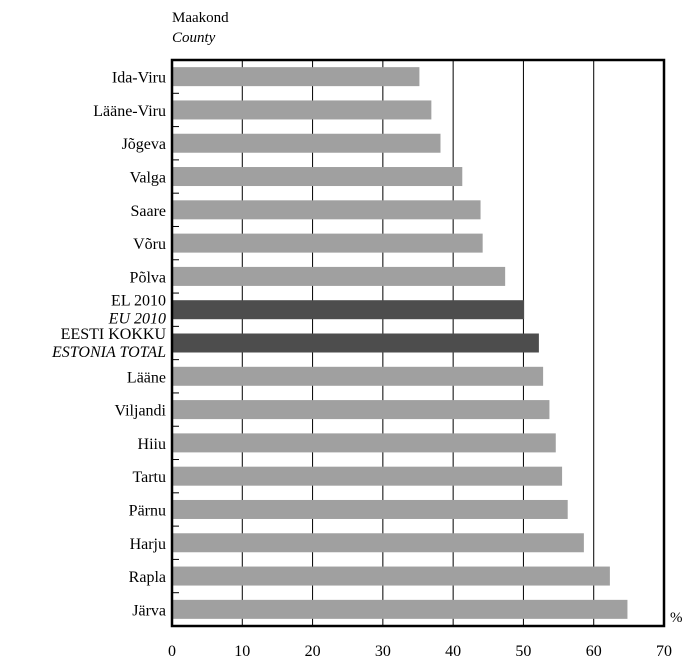 This screenshot has height=664, width=688. What do you see at coordinates (172, 651) in the screenshot?
I see `x-tick-label: 0` at bounding box center [172, 651].